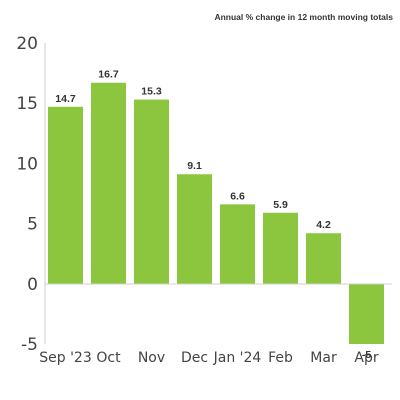 This screenshot has width=400, height=400. I want to click on data-label: 14.7, so click(65, 99).